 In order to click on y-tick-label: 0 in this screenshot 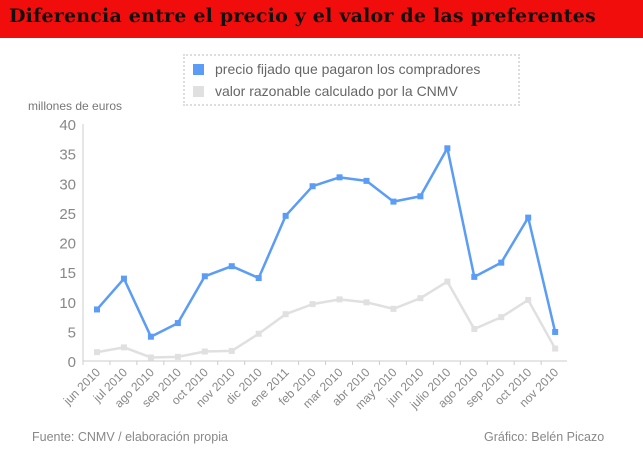, I will do `click(72, 362)`.